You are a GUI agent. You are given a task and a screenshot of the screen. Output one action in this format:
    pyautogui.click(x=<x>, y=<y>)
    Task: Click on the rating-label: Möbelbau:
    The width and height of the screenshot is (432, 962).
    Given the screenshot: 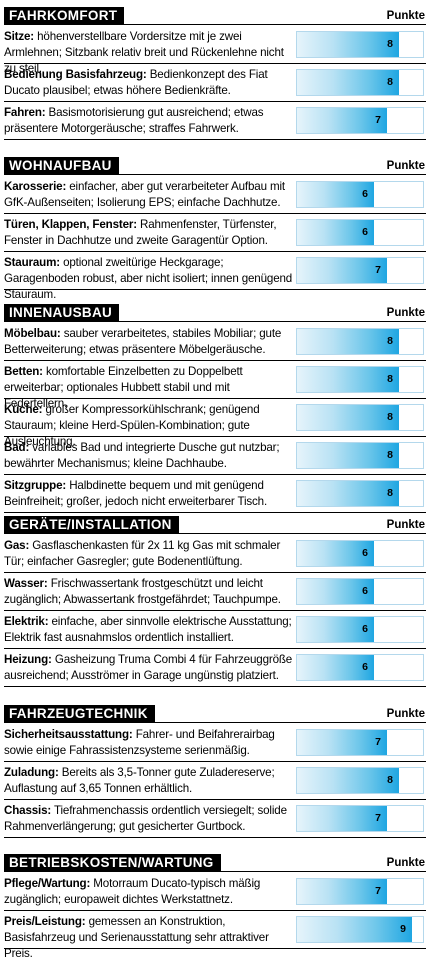 What is the action you would take?
    pyautogui.click(x=32, y=333)
    